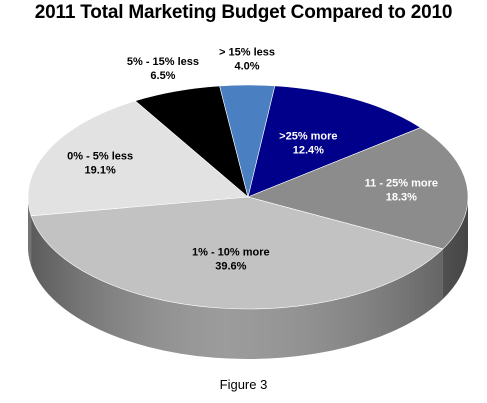  What do you see at coordinates (246, 66) in the screenshot?
I see `slice-value-15-less: 4.0%` at bounding box center [246, 66].